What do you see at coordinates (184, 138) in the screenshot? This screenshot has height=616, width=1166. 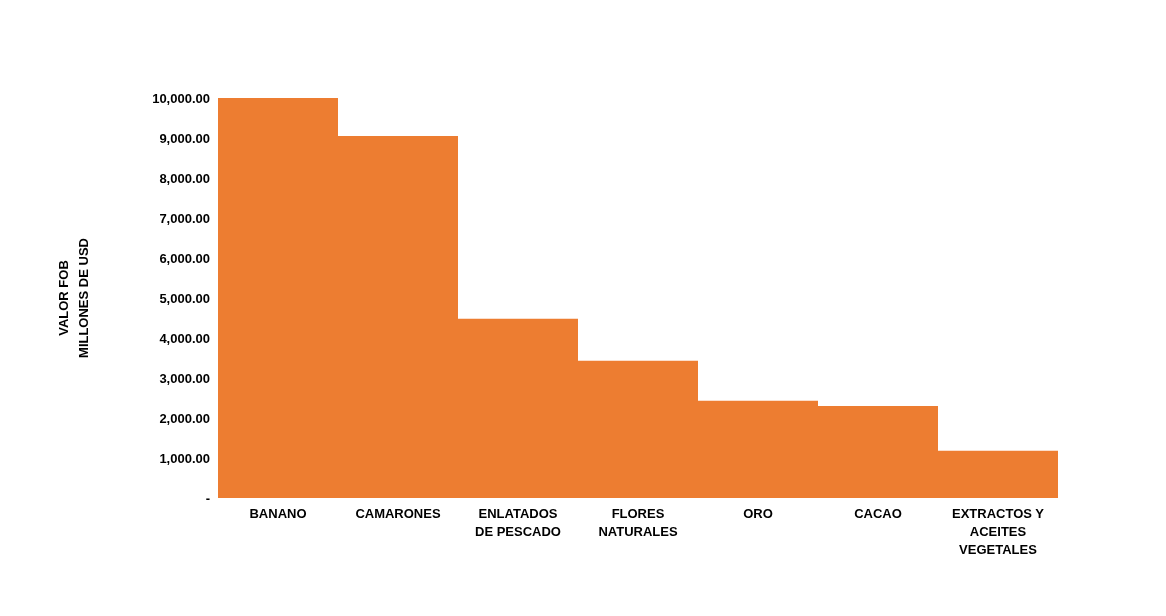 I see `y-tick-label: 9,000.00` at bounding box center [184, 138].